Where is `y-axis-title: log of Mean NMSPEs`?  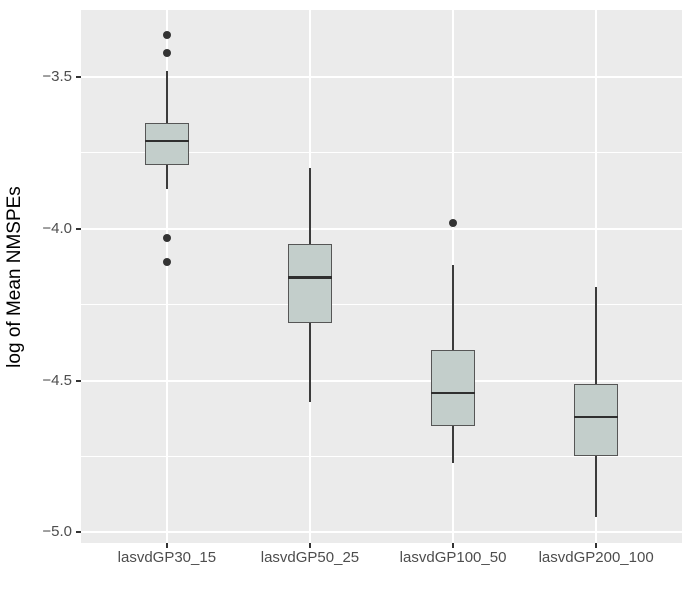 y-axis-title: log of Mean NMSPEs is located at coordinates (14, 276).